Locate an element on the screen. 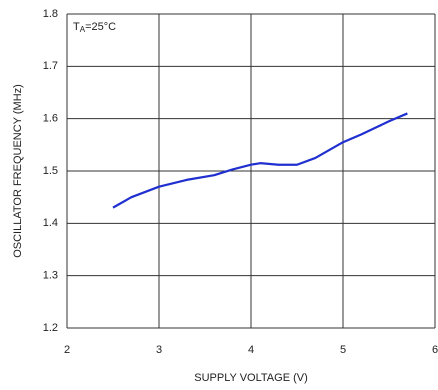  y-tick-label: 1.5 is located at coordinates (50, 171).